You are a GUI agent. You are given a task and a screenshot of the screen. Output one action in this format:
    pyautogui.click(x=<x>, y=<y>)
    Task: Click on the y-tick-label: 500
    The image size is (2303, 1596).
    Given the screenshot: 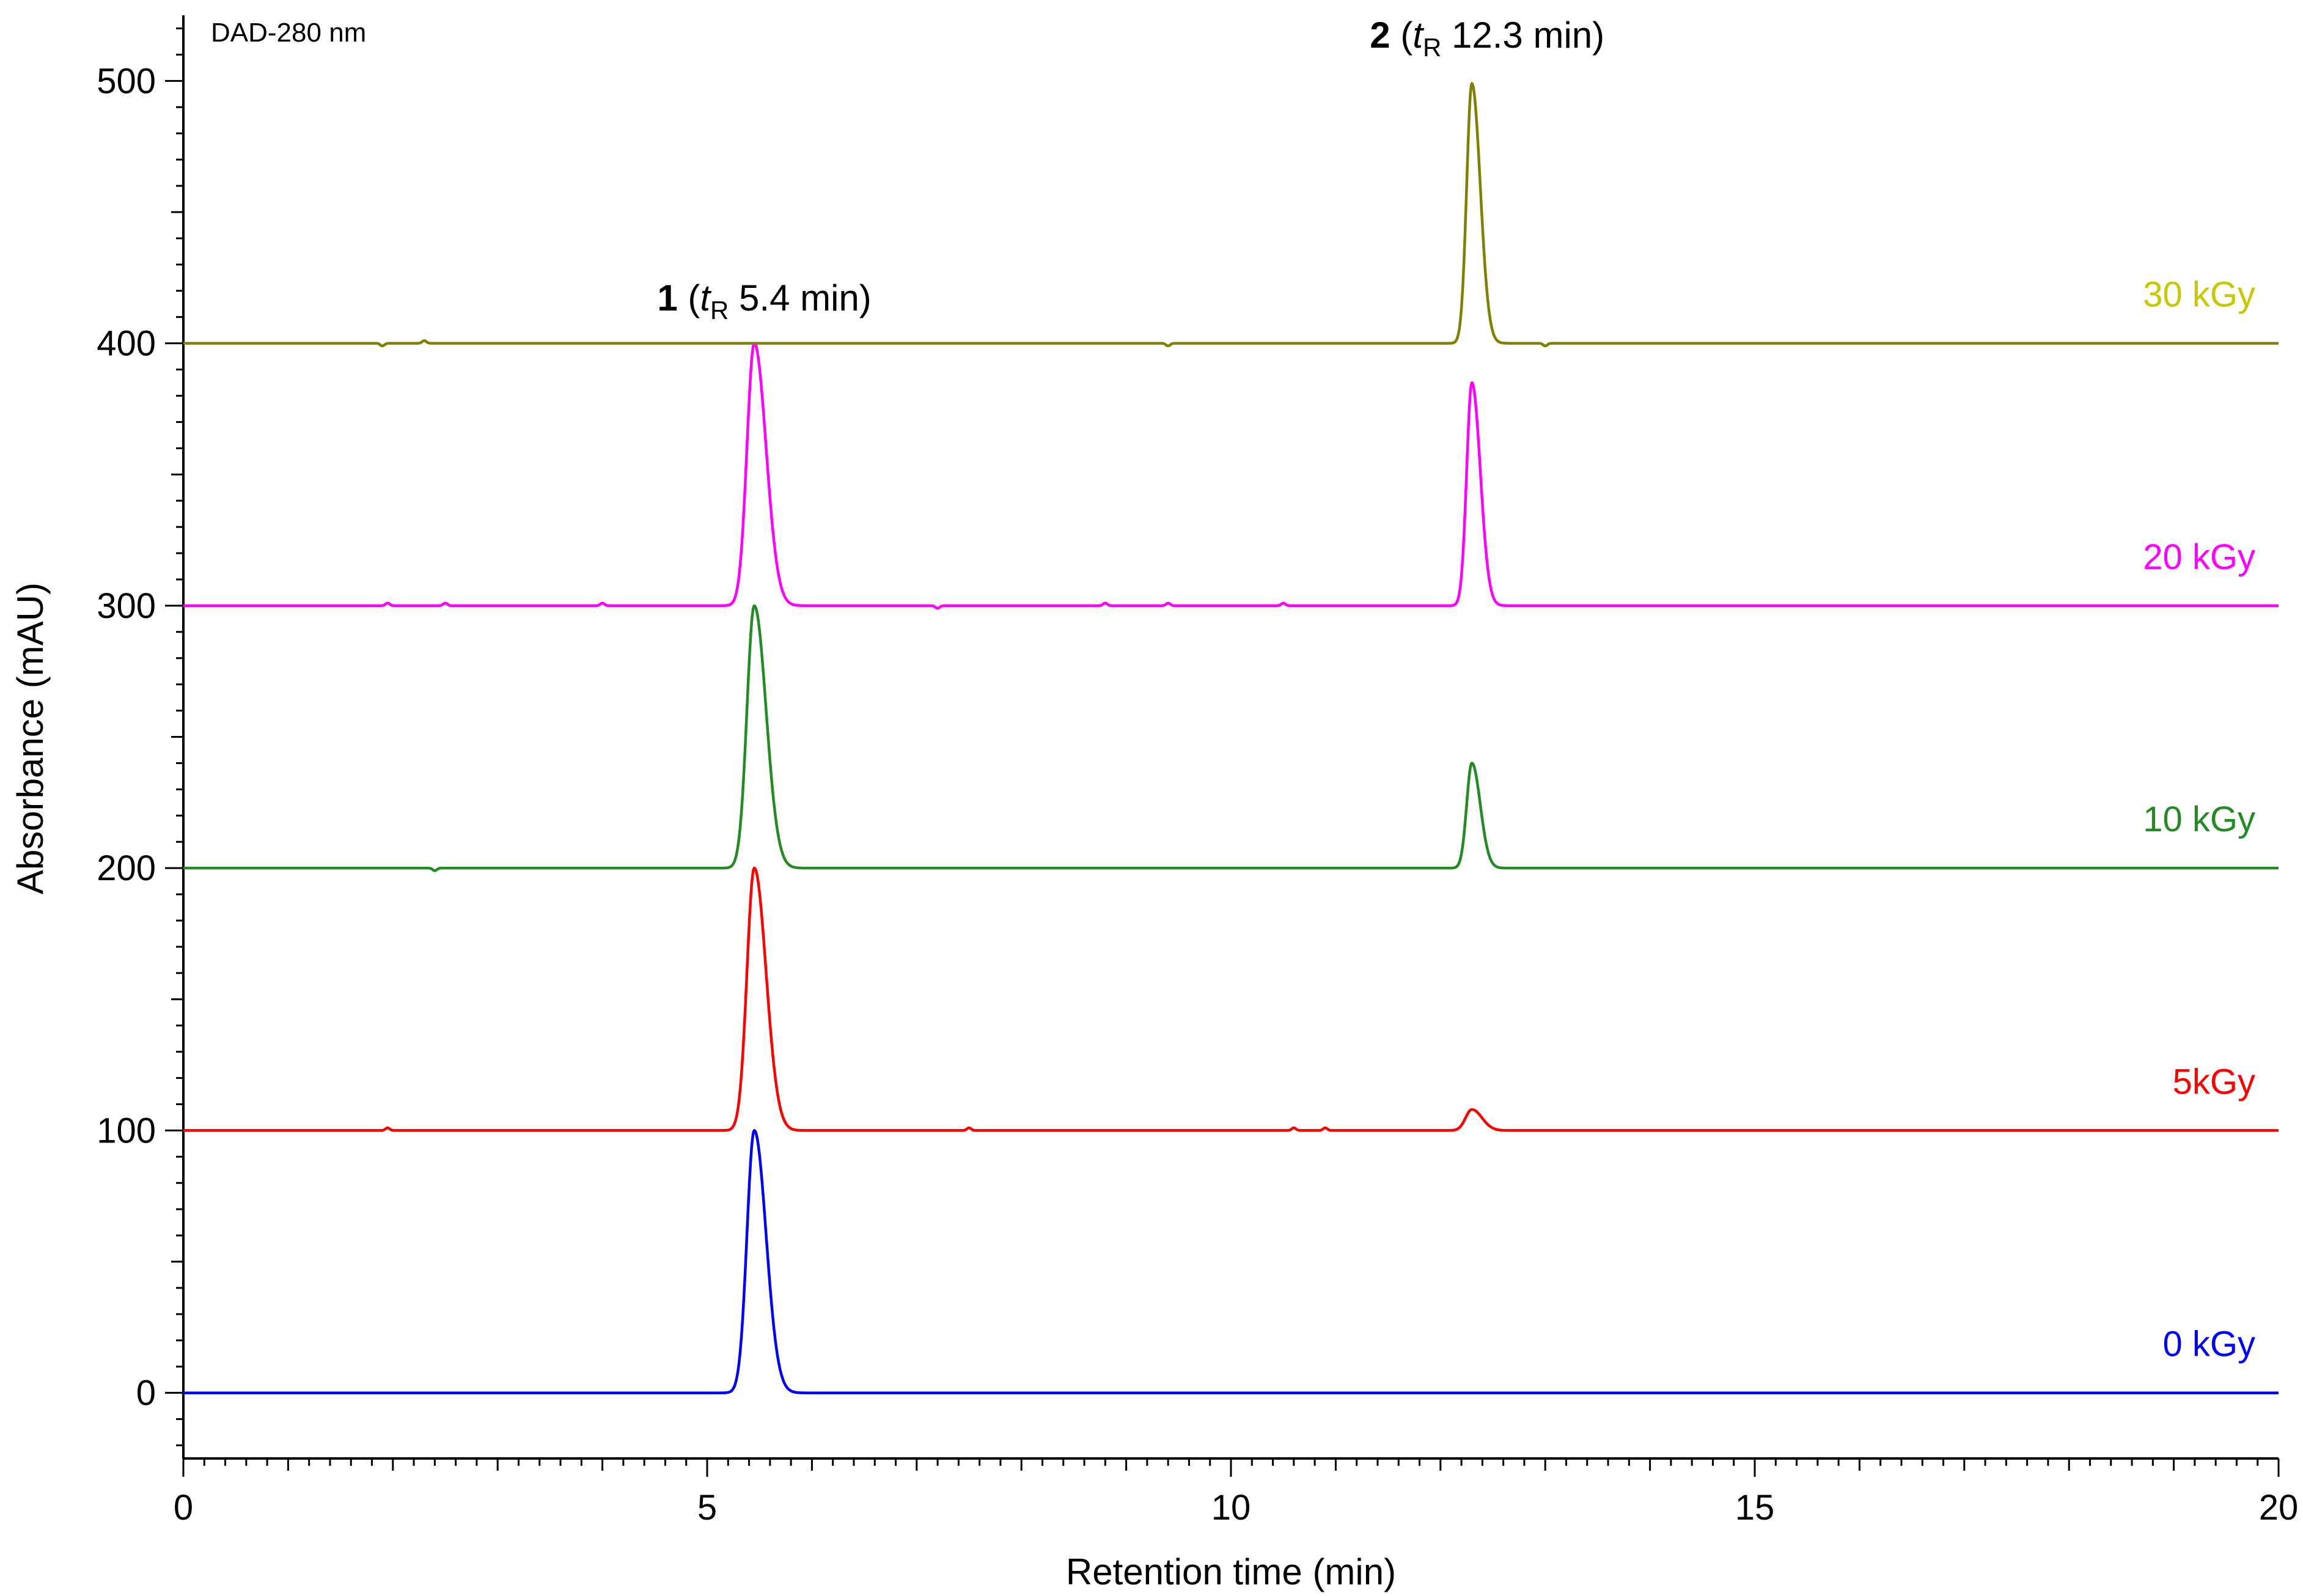 What is the action you would take?
    pyautogui.click(x=126, y=81)
    